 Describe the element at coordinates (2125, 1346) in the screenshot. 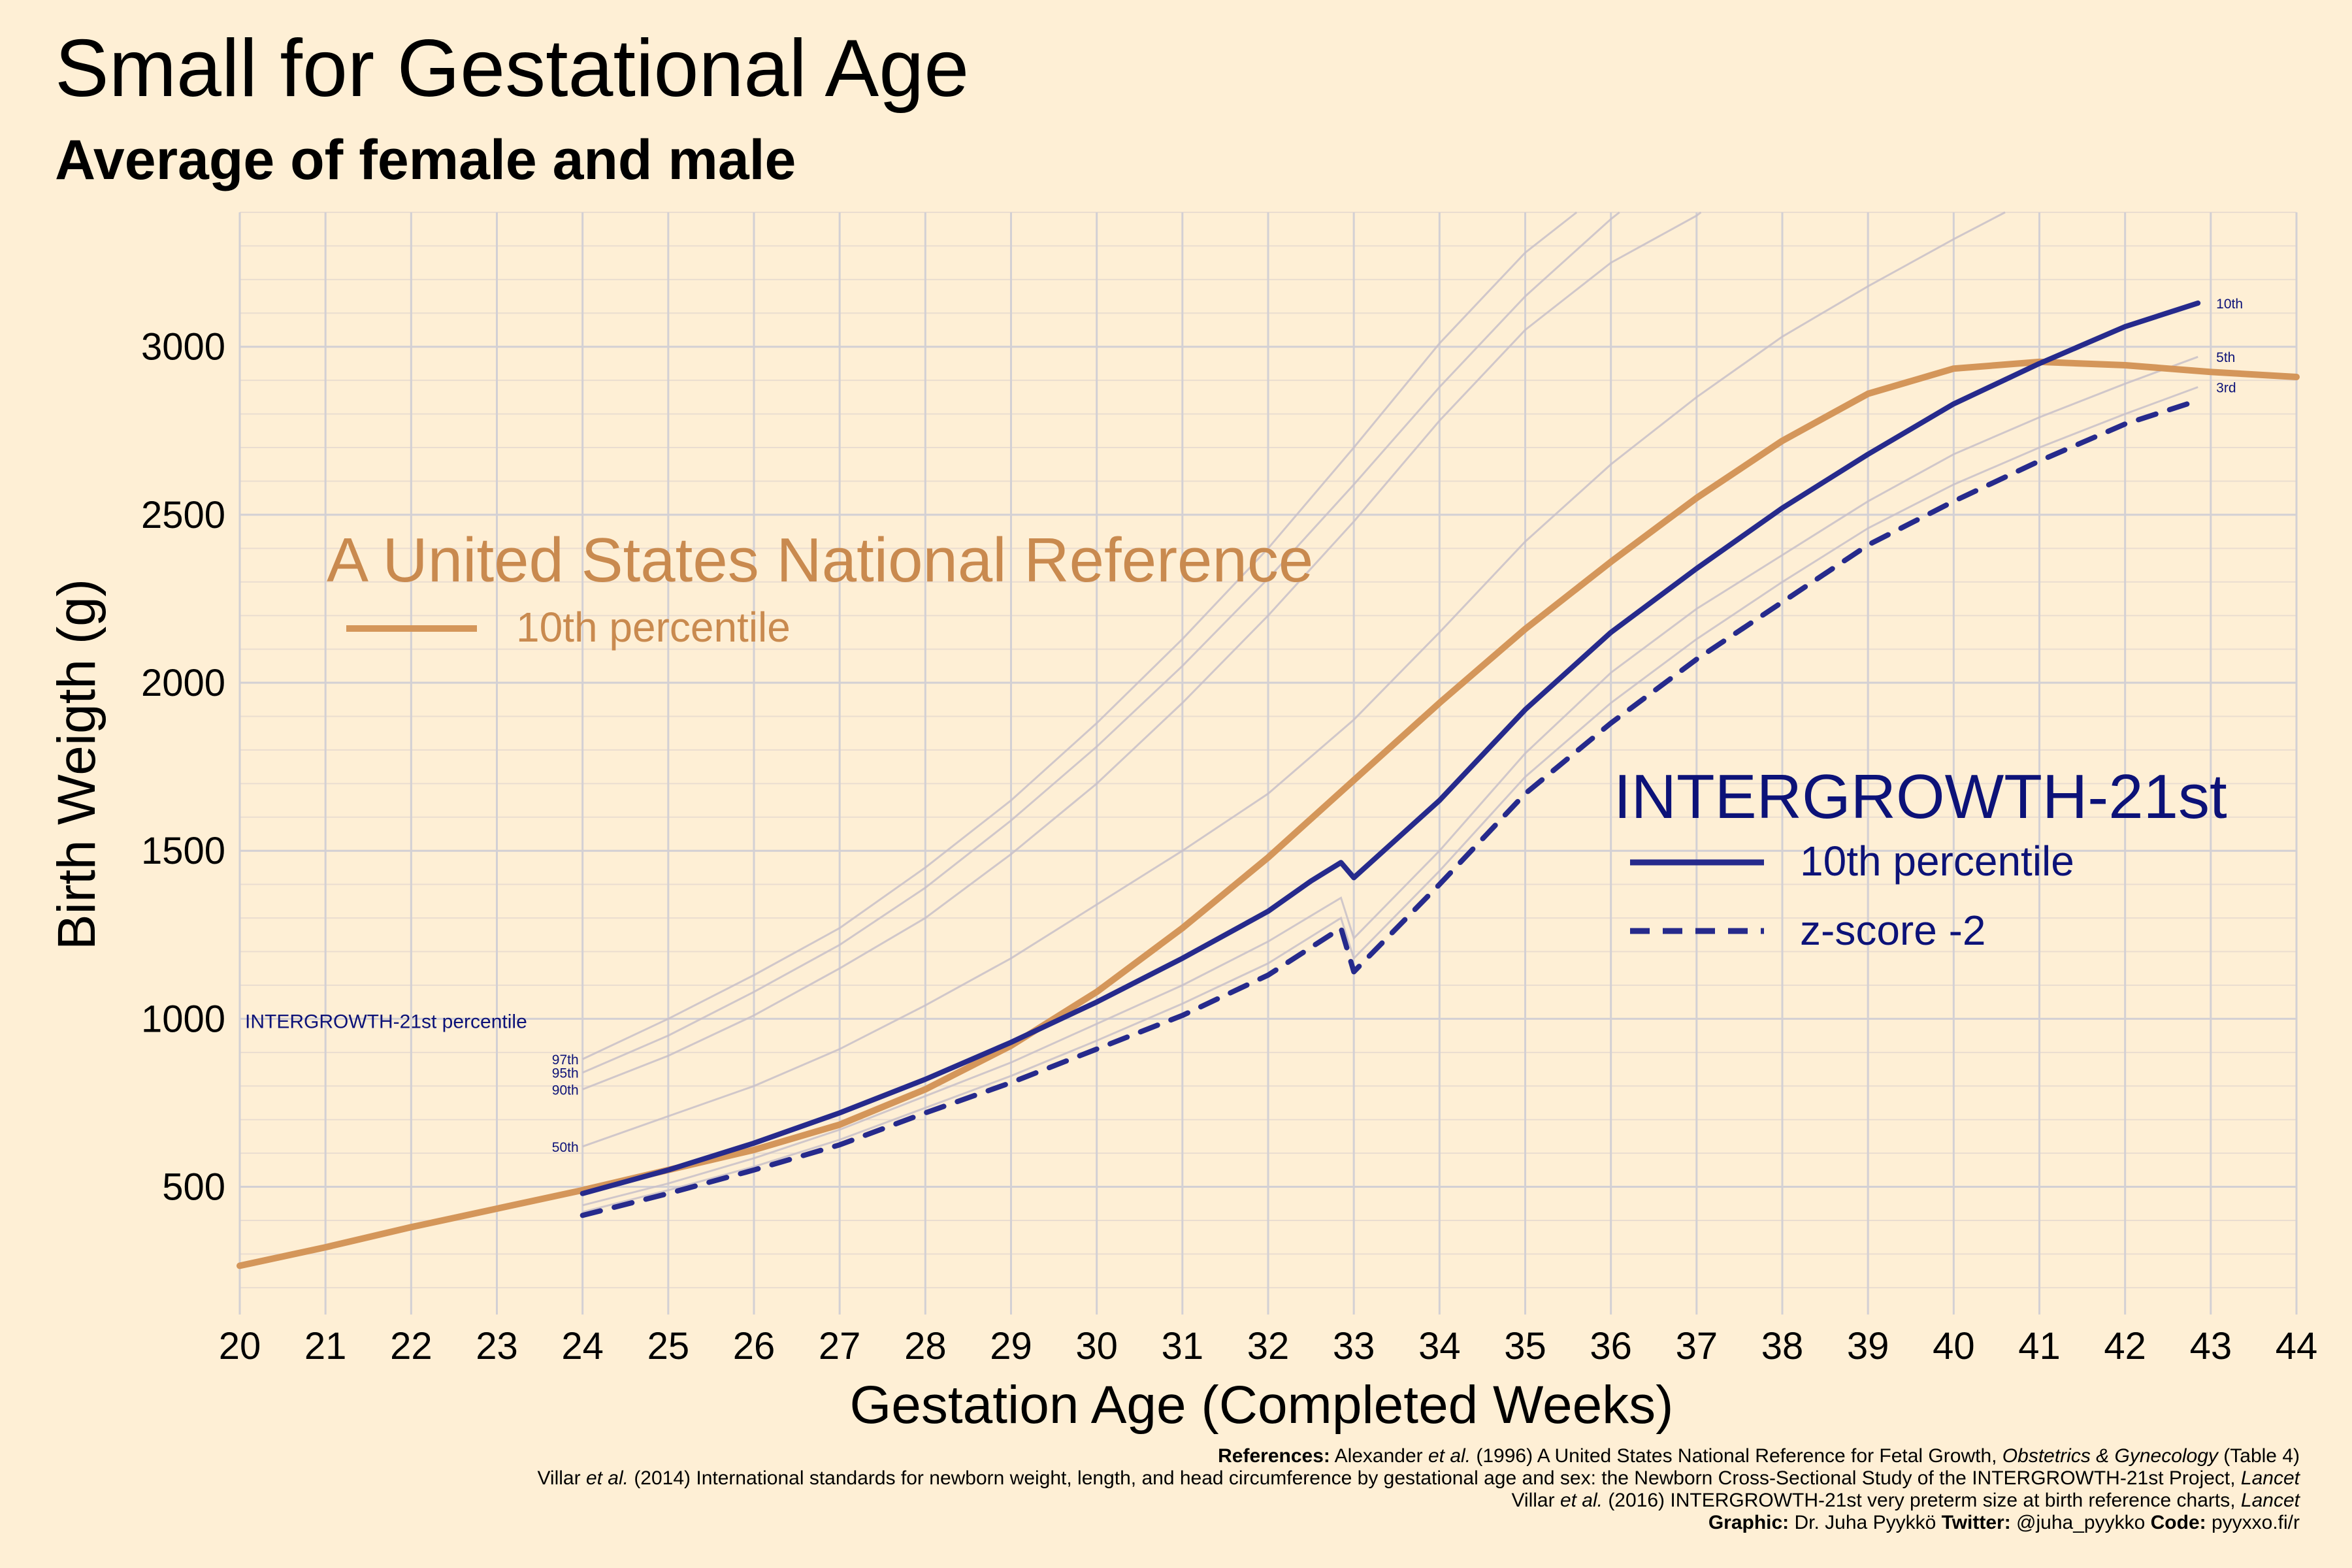

I see `x-tick-label: 42` at that location.